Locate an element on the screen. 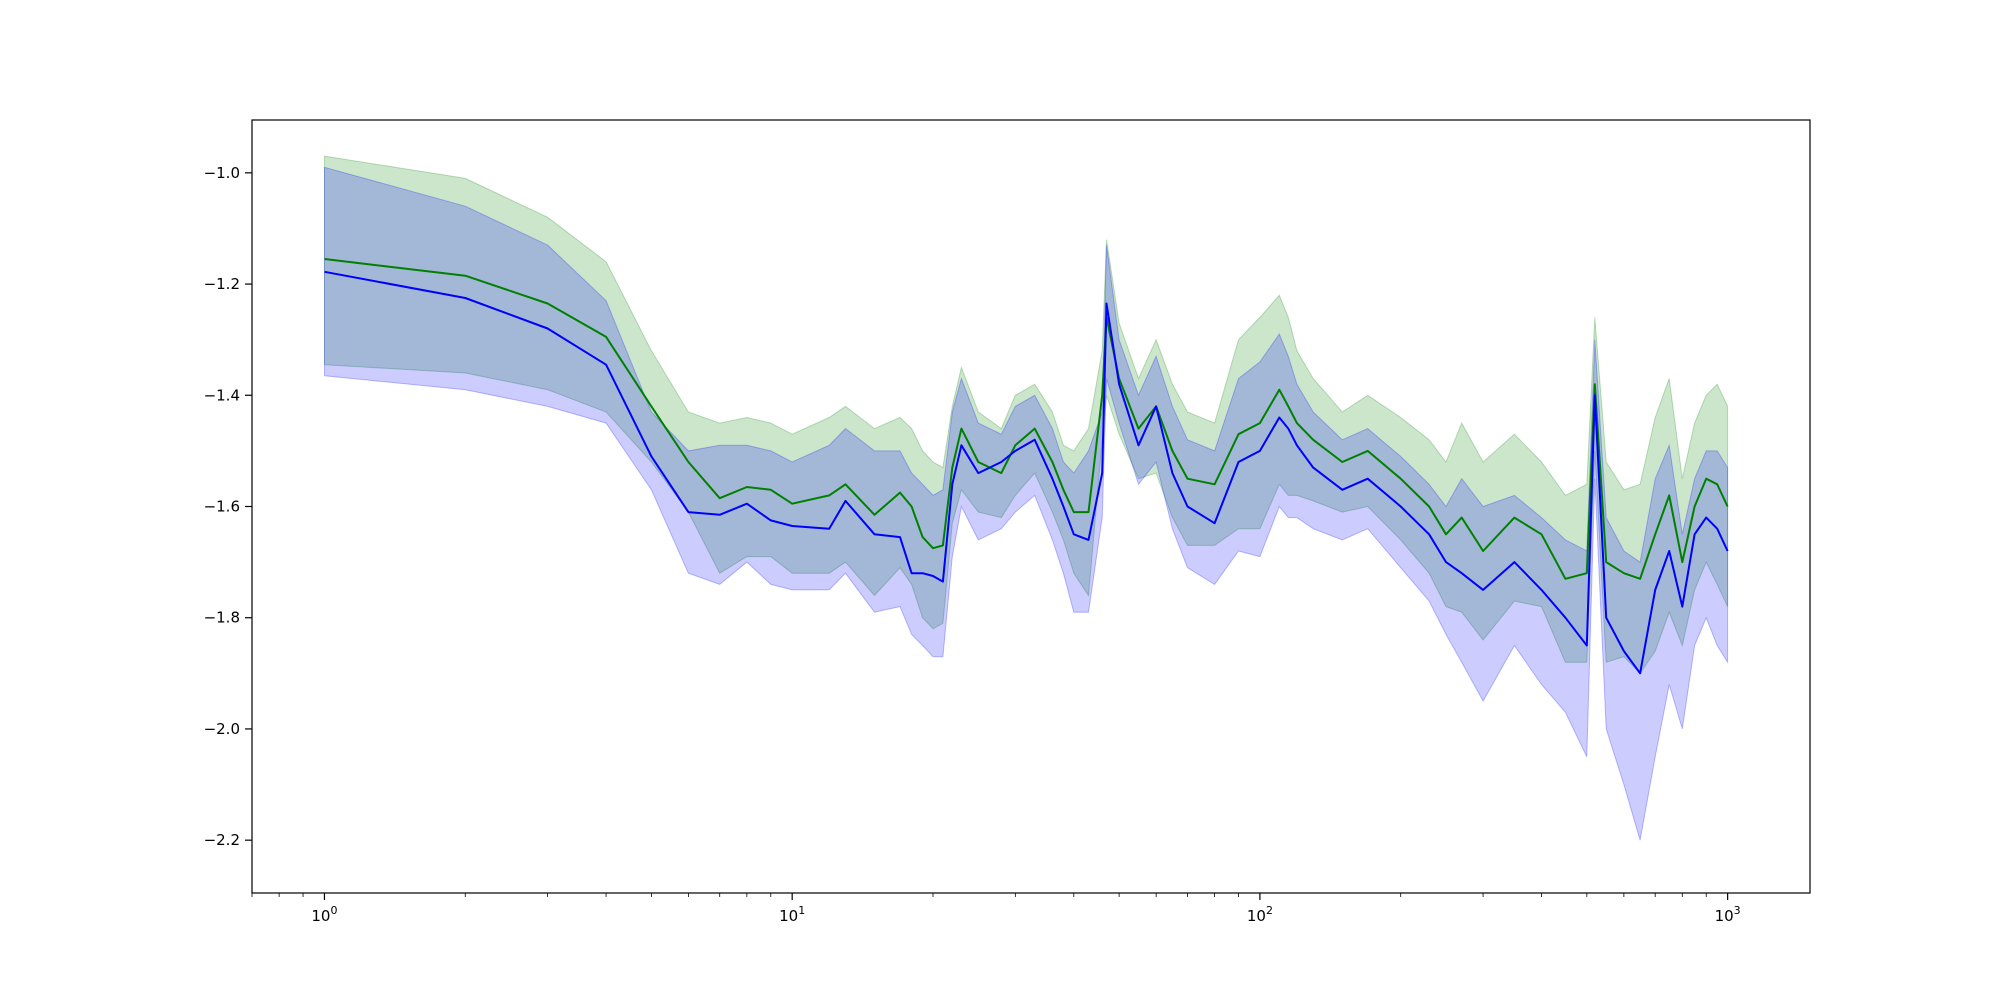 The image size is (2000, 1000). y-tick-label: −1.2 is located at coordinates (222, 284).